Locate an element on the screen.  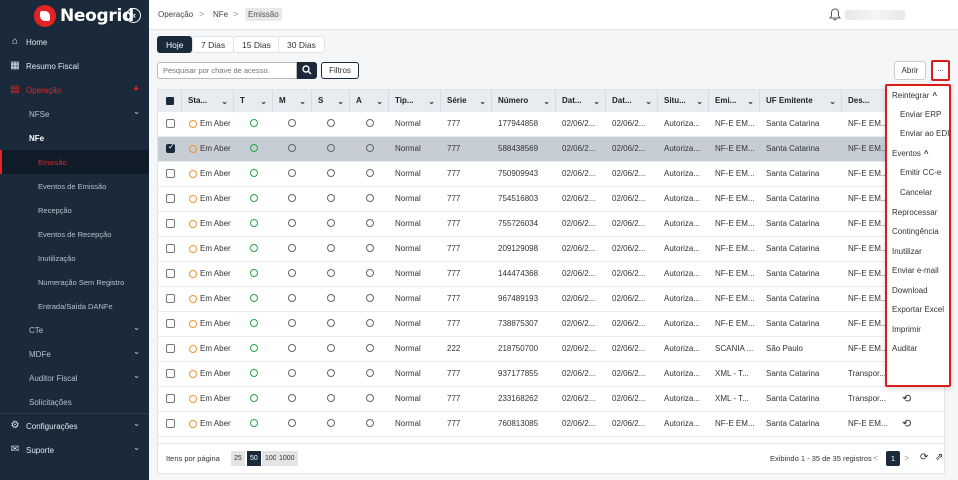
menu-eventos: Eventos ^ is located at coordinates (918, 153).